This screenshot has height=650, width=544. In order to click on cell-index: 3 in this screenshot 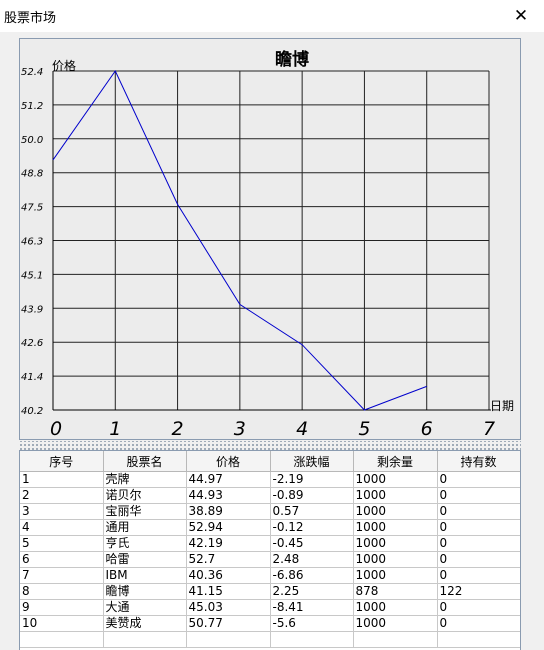, I will do `click(62, 511)`.